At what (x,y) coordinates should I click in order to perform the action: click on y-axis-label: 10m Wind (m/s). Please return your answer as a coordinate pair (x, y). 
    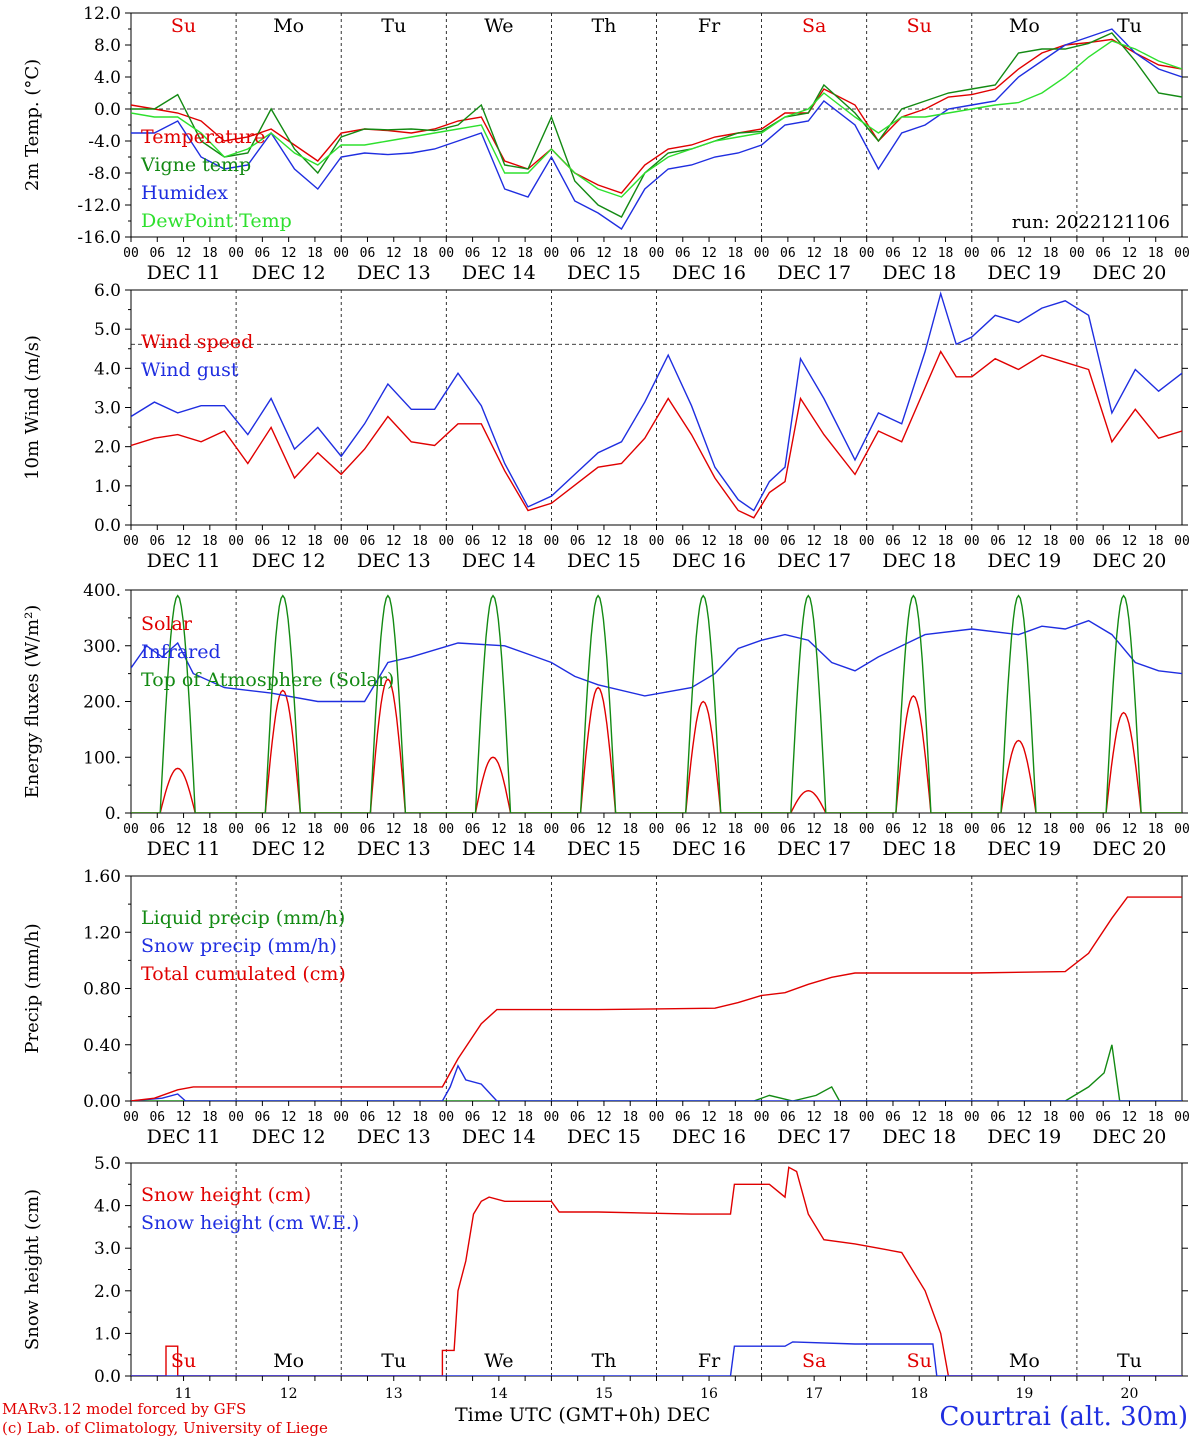
    Looking at the image, I should click on (32, 407).